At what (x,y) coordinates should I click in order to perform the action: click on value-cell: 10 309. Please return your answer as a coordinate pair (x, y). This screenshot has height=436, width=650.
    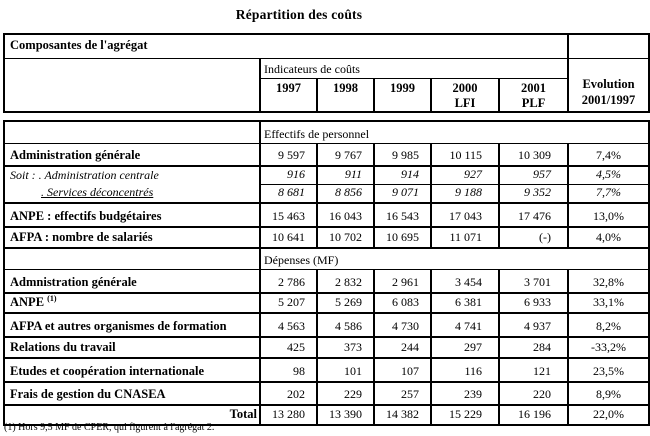
    Looking at the image, I should click on (533, 155).